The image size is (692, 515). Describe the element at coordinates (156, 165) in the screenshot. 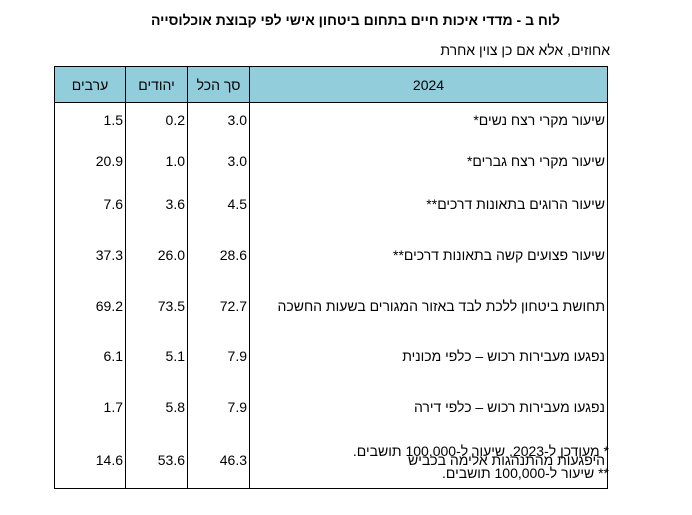

I see `cell-jews: 1.0` at that location.